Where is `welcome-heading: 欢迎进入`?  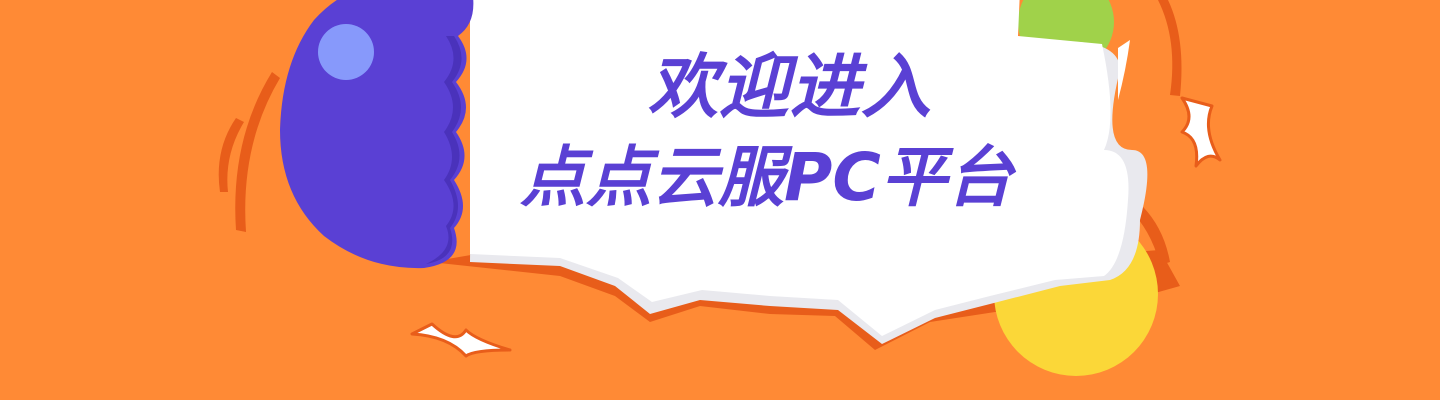 welcome-heading: 欢迎进入 is located at coordinates (790, 87).